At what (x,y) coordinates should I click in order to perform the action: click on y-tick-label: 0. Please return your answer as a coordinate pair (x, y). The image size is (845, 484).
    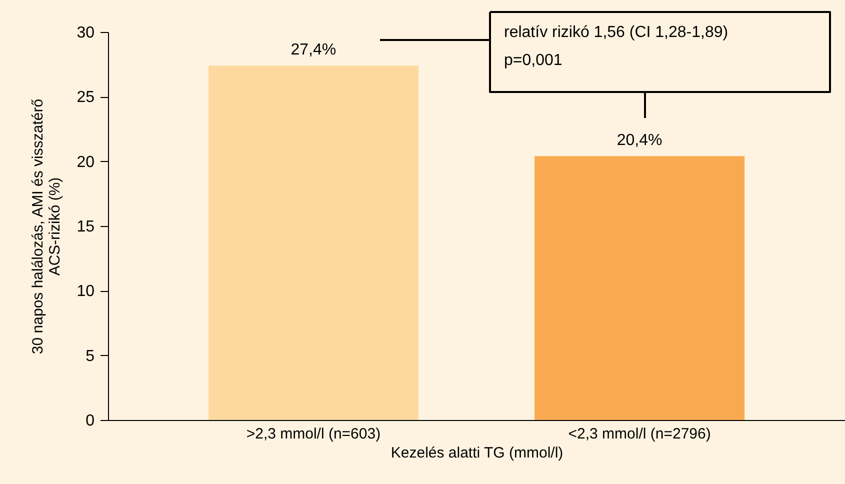
    Looking at the image, I should click on (90, 421).